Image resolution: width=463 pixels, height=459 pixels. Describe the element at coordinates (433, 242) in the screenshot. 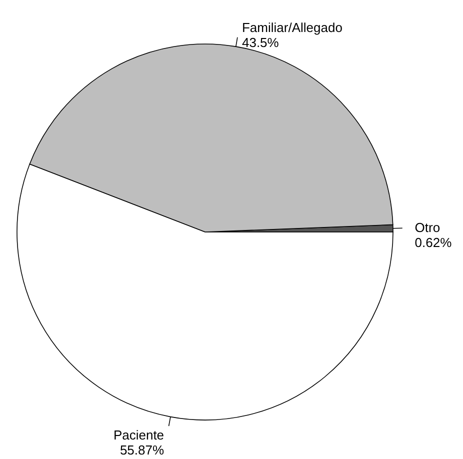

I see `data-label: 0.62%` at that location.